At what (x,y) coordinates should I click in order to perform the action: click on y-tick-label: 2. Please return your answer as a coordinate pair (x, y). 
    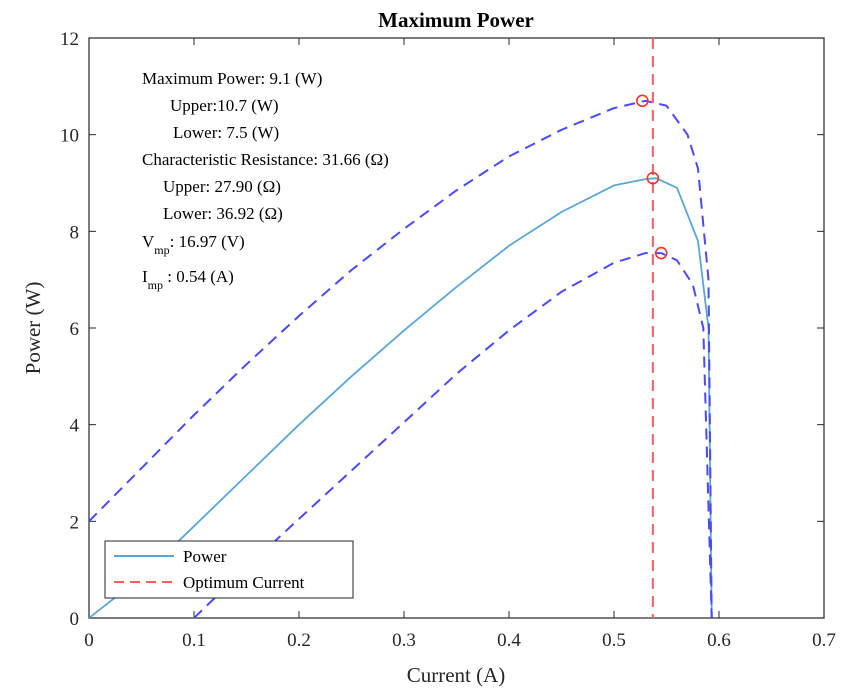
    Looking at the image, I should click on (75, 522).